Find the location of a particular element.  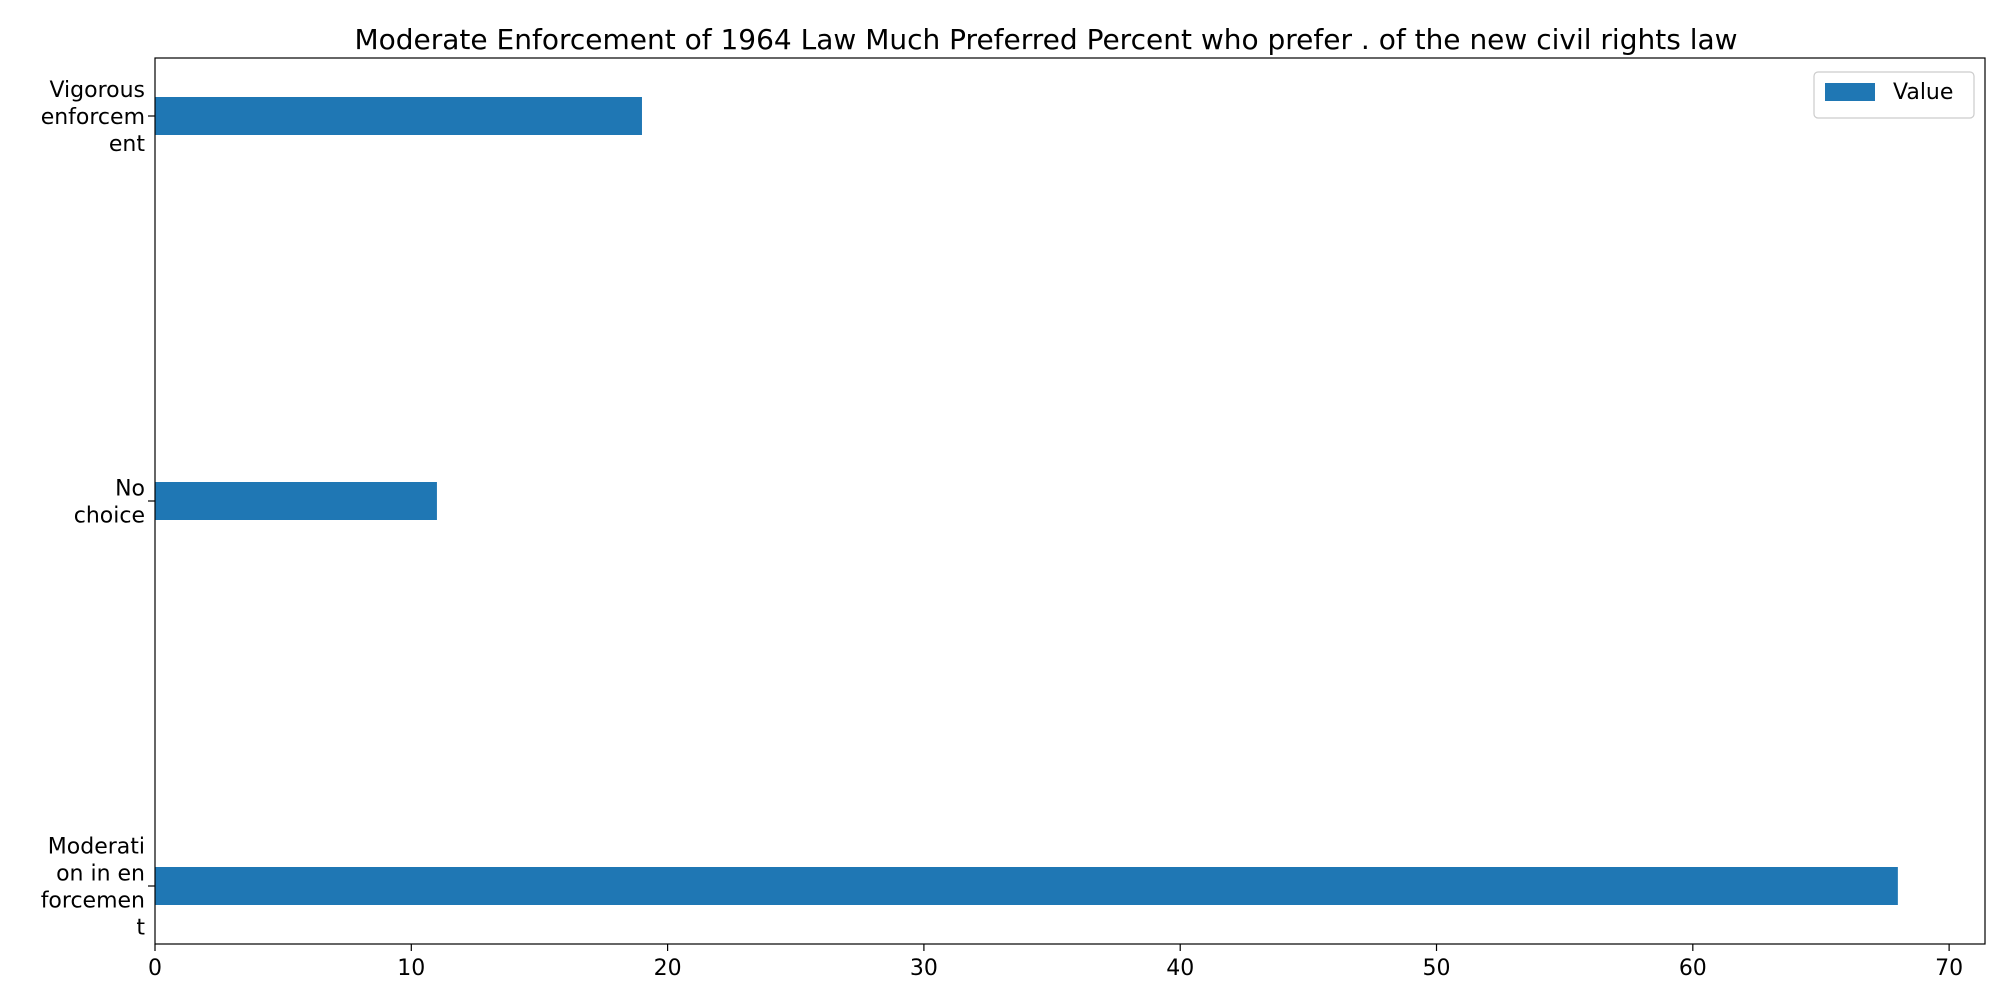

y-tick-label: Moderati on in en forcemen t is located at coordinates (93, 888).